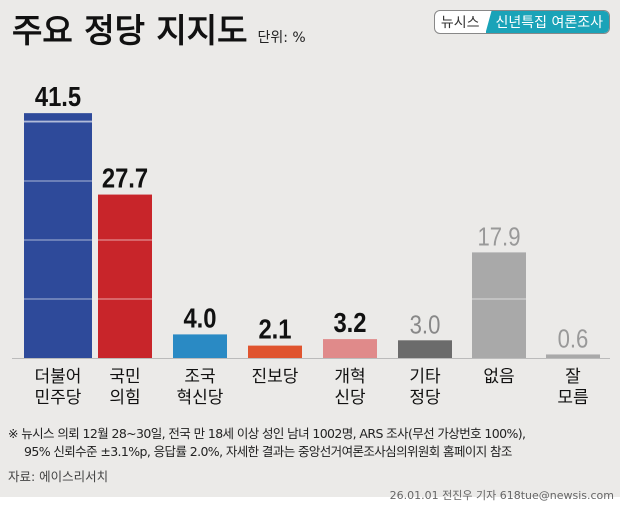 This screenshot has width=620, height=515. I want to click on category-label: 의힘, so click(124, 398).